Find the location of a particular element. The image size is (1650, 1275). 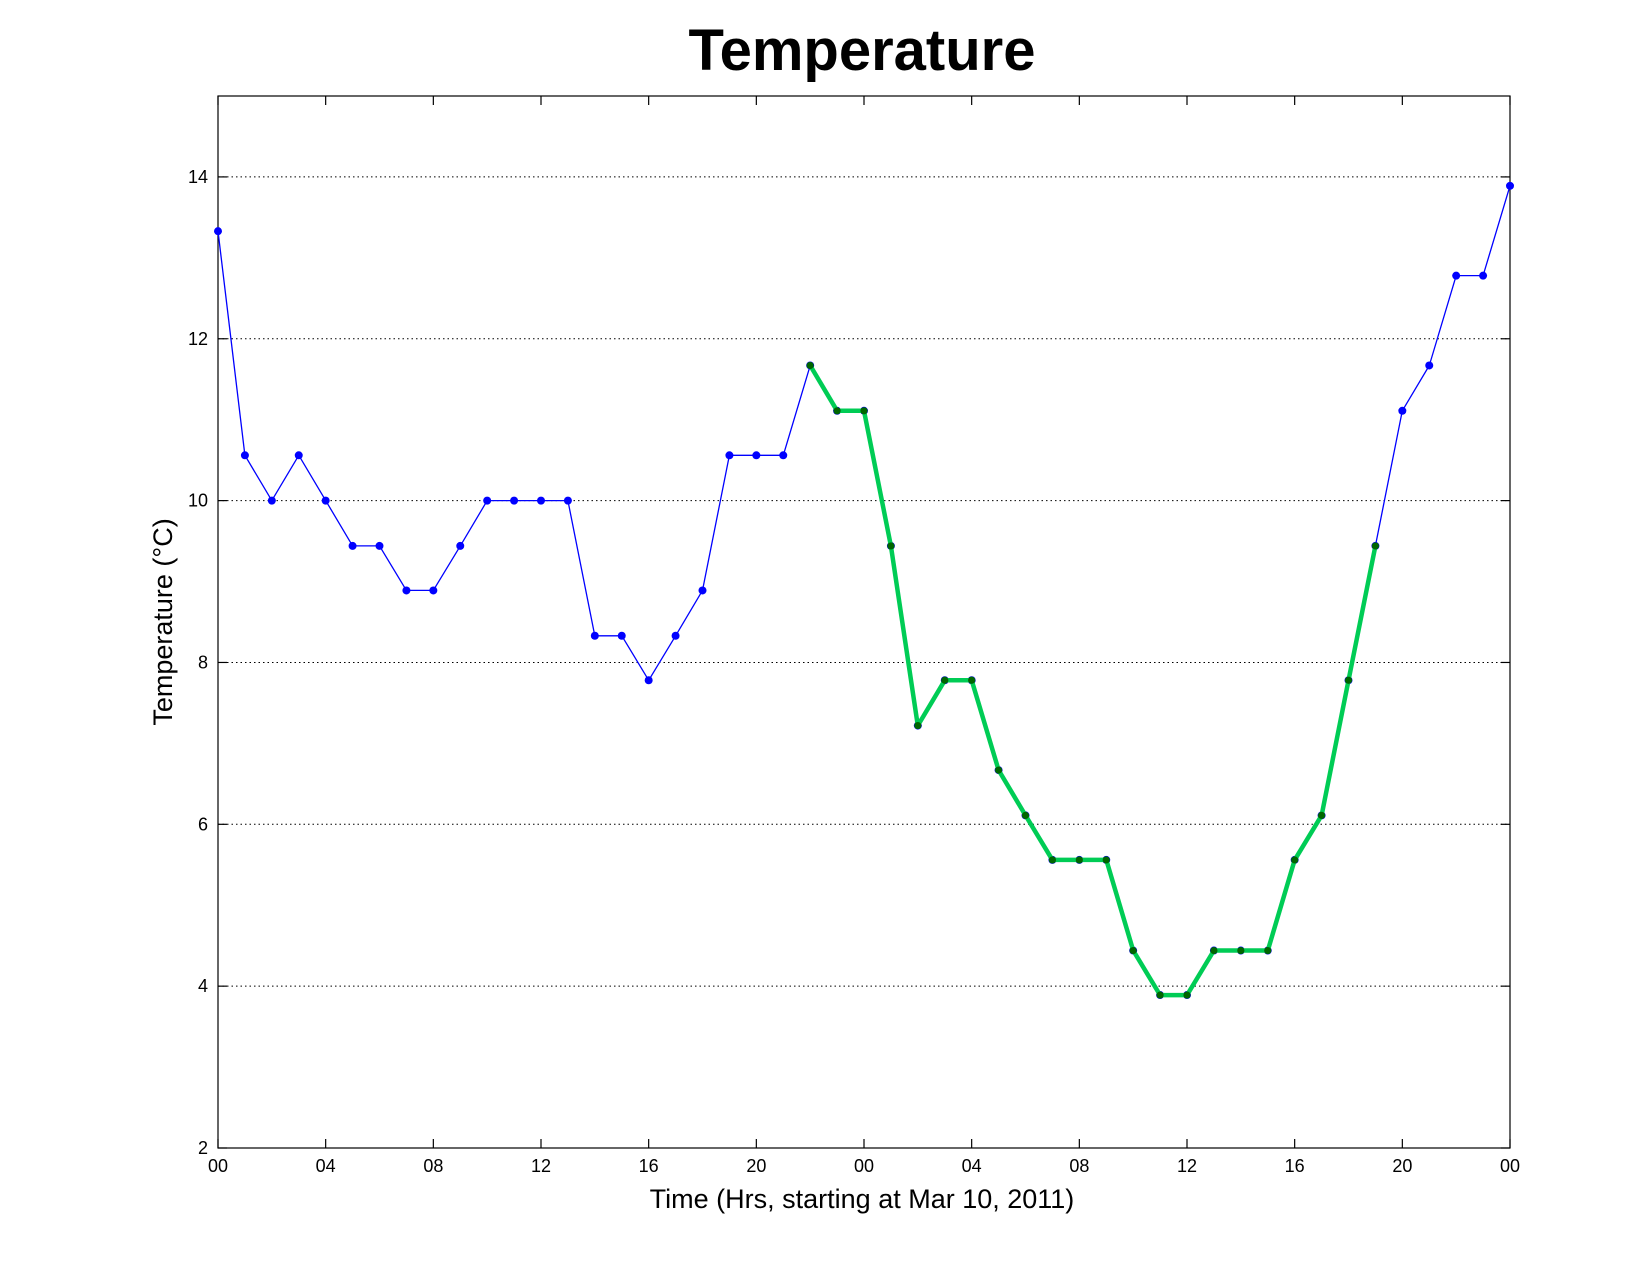

x-axis-label: Time (Hrs, starting at Mar 10, 2011) is located at coordinates (862, 1199).